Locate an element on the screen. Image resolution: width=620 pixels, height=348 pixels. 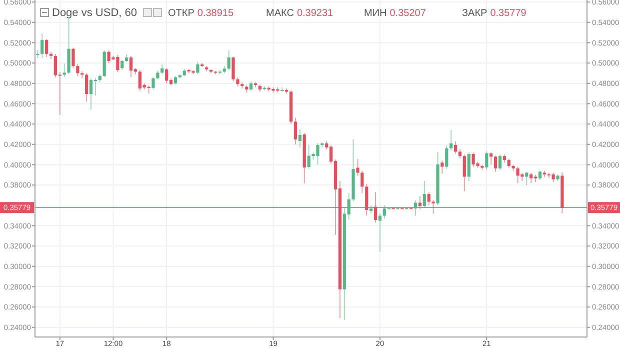
annotation: МАКС 0.39231 is located at coordinates (300, 13).